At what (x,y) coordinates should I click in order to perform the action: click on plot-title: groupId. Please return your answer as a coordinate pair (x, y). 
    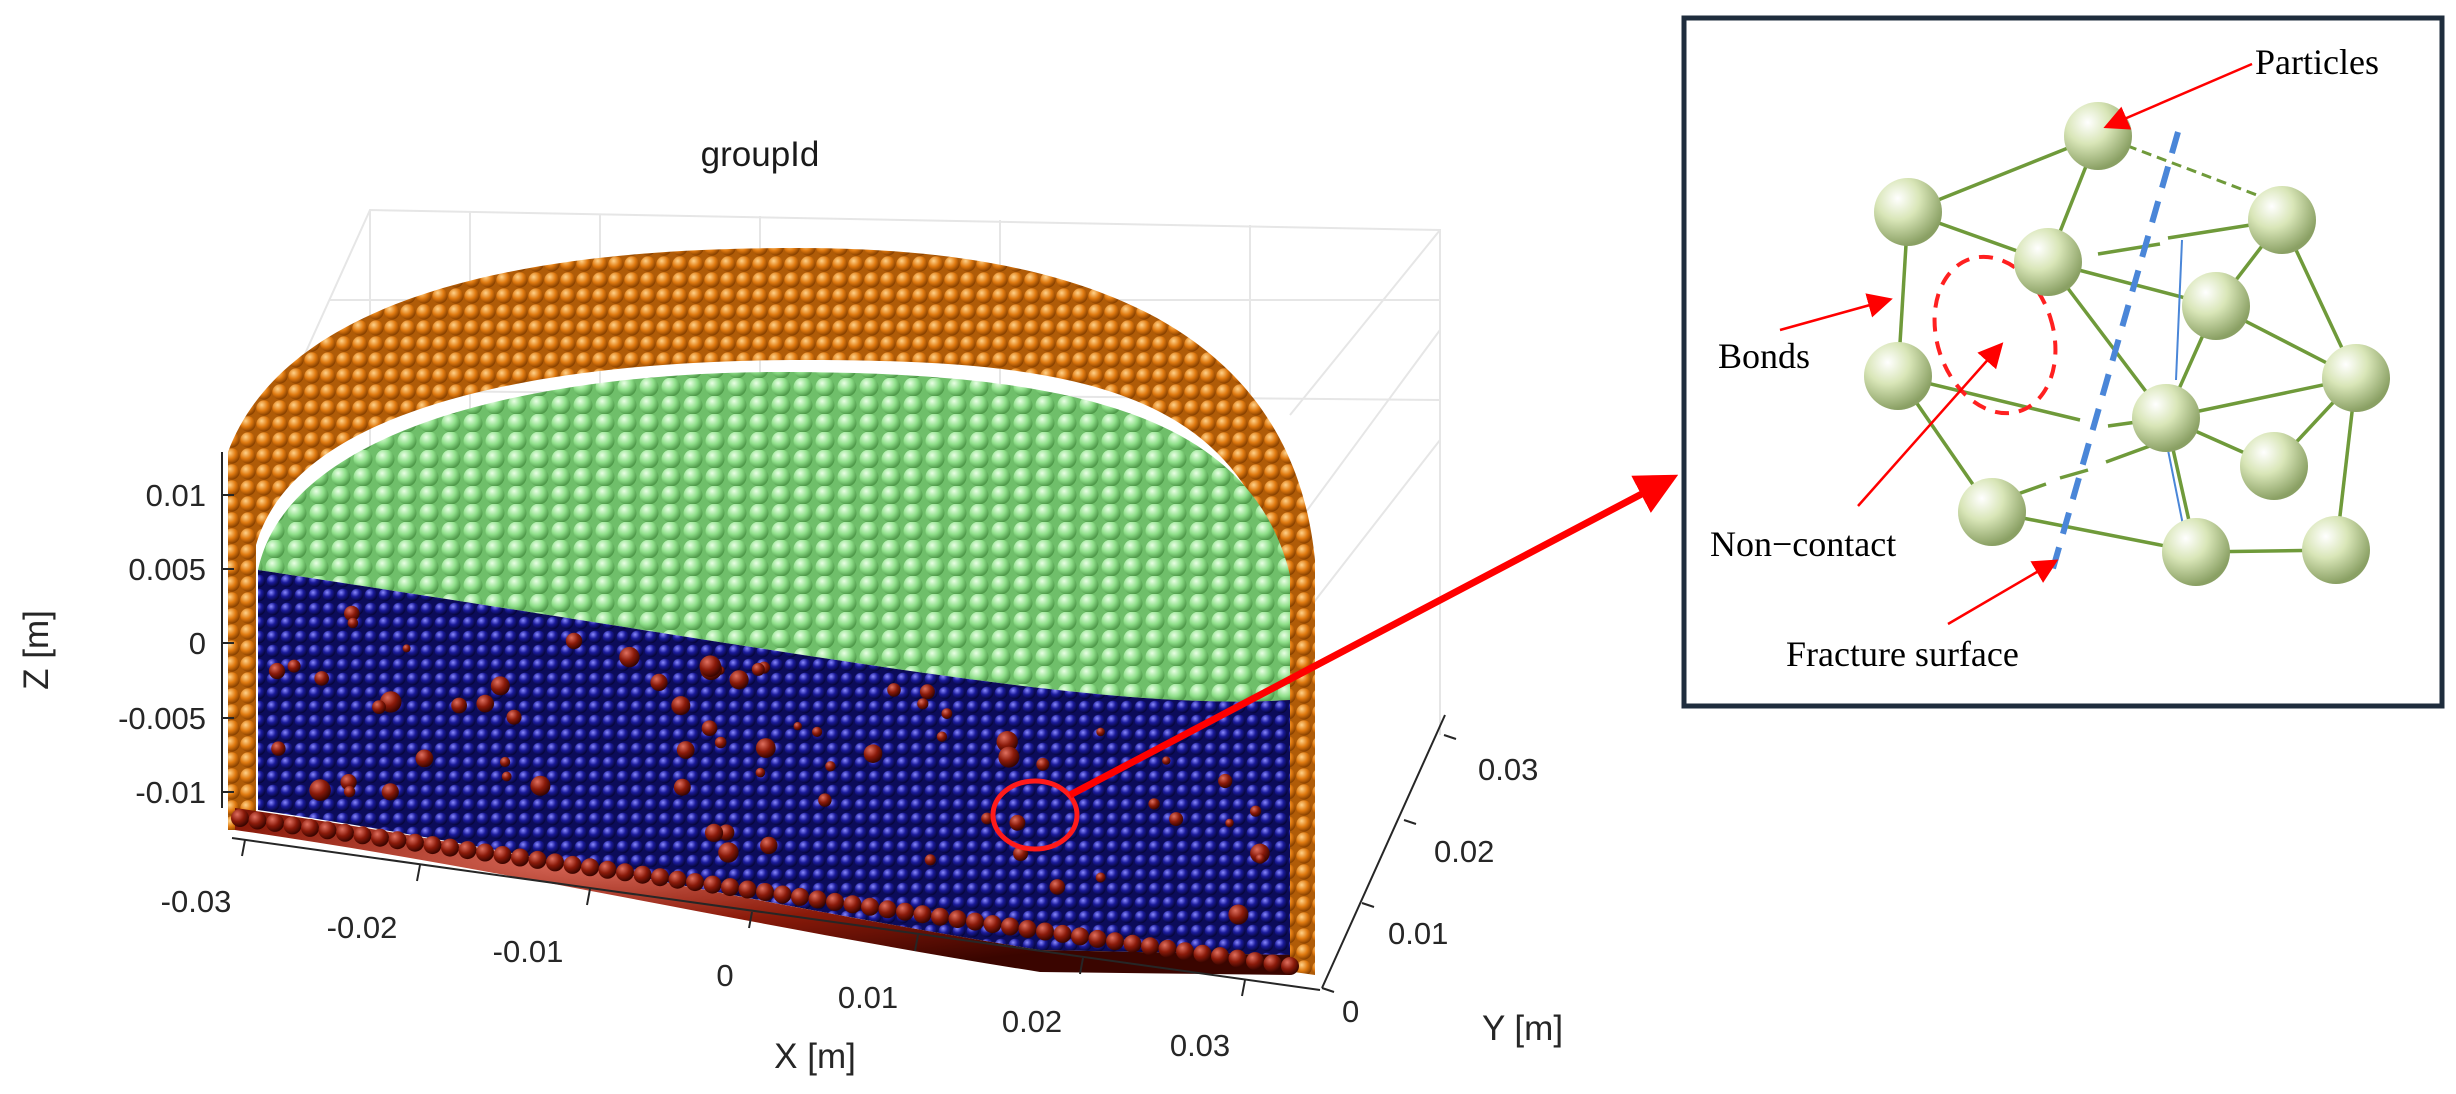
    Looking at the image, I should click on (760, 154).